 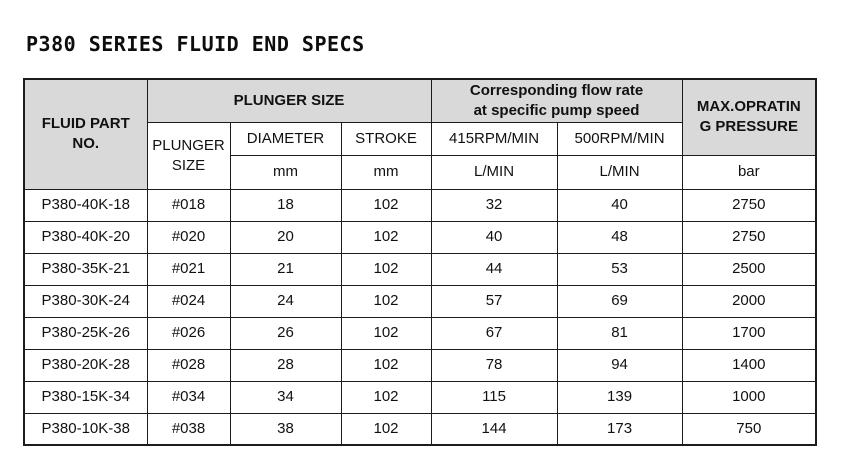 I want to click on cell-flow-500rpm: 94, so click(x=619, y=365).